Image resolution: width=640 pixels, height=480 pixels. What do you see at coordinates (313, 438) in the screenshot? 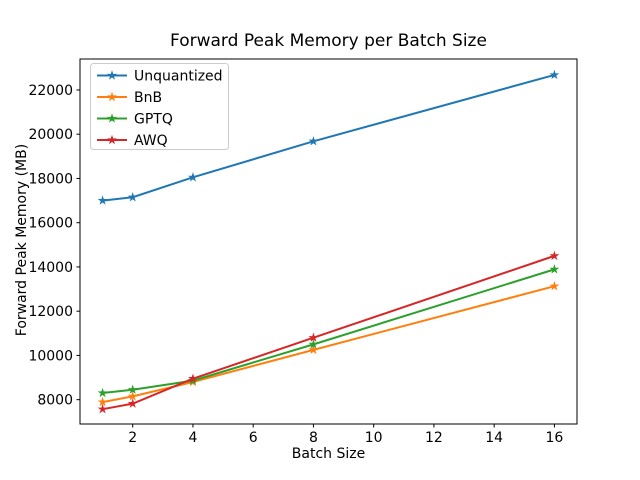
I see `x-tick-label: 8` at bounding box center [313, 438].